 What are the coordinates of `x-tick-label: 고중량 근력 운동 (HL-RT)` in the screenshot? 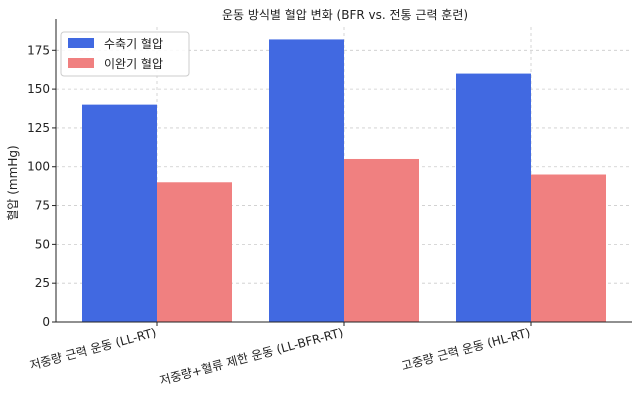 It's located at (466, 349).